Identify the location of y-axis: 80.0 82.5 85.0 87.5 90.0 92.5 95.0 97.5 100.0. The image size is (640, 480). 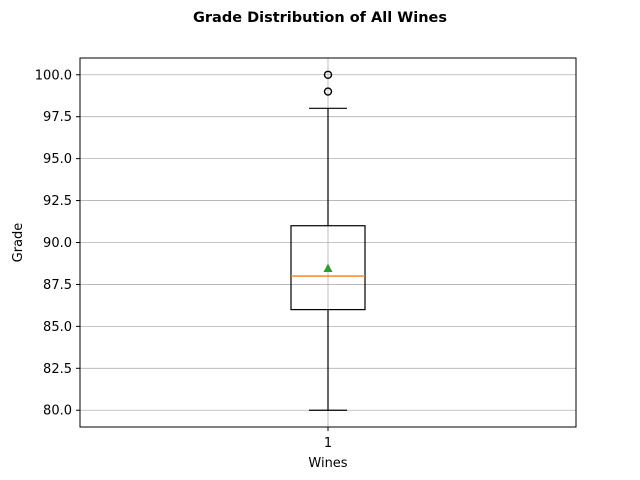
(57, 243).